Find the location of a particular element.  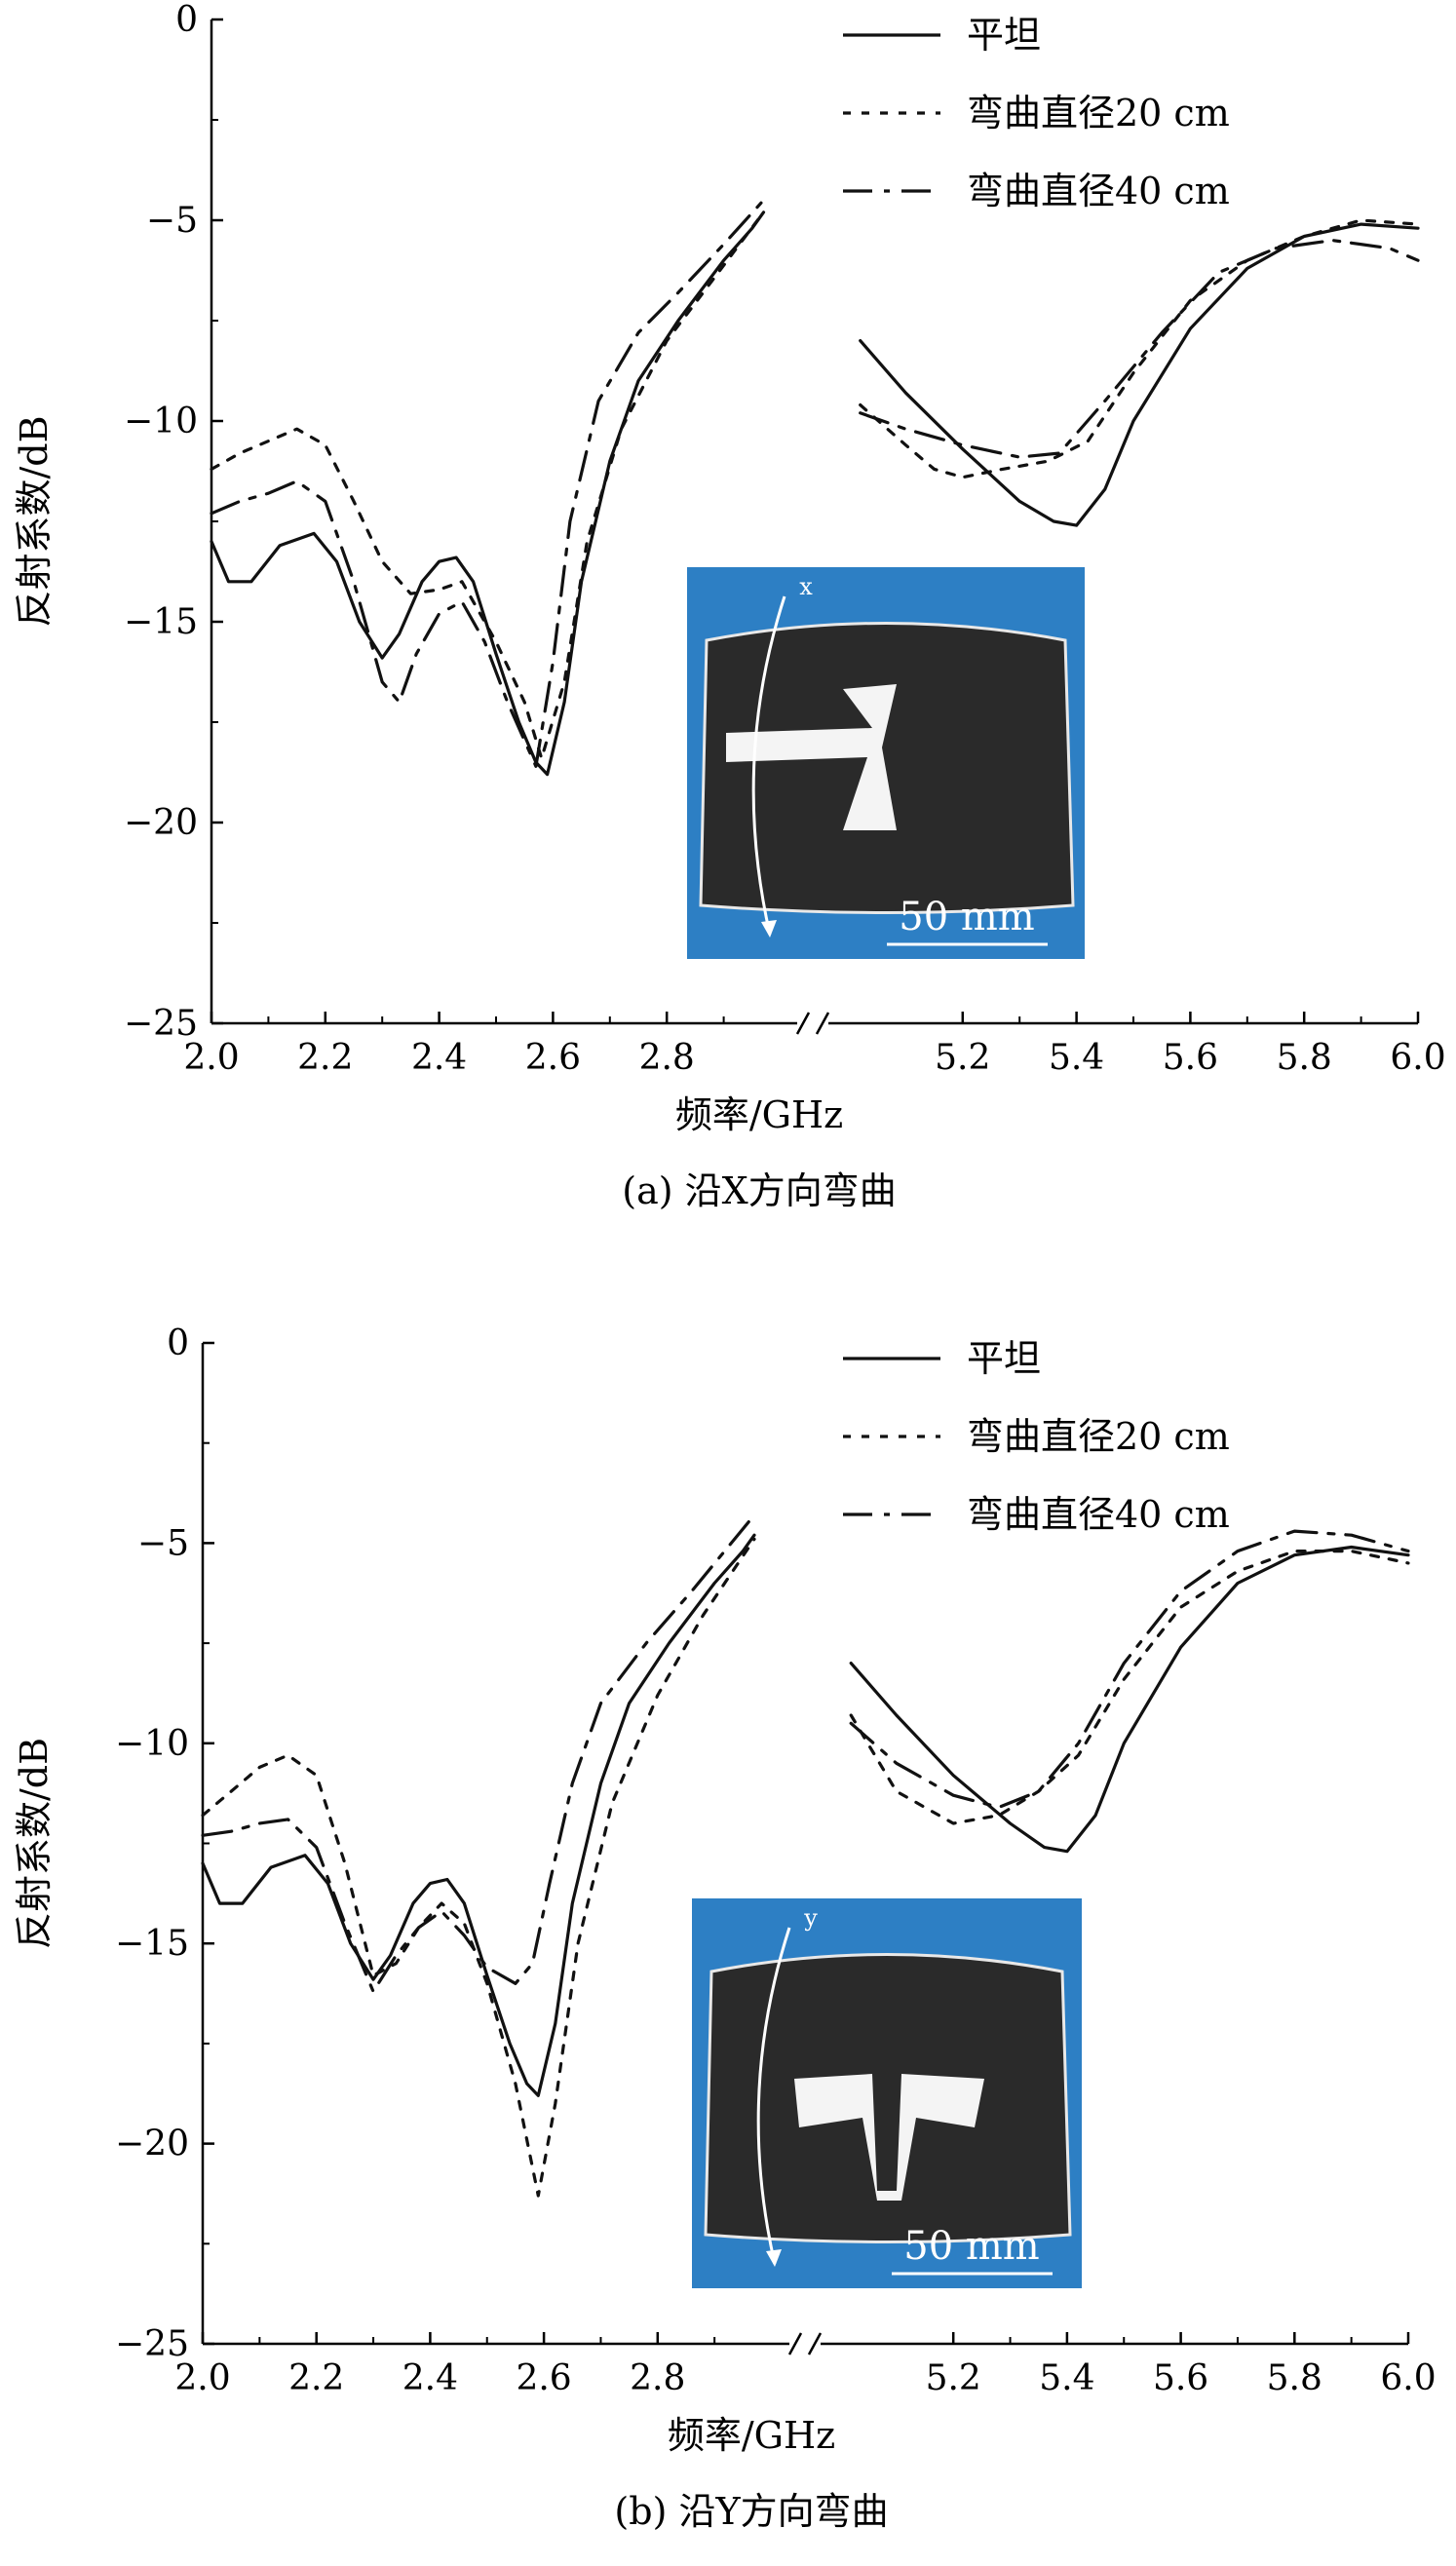

figure-caption: (a) 沿X方向弯曲 is located at coordinates (759, 1190).